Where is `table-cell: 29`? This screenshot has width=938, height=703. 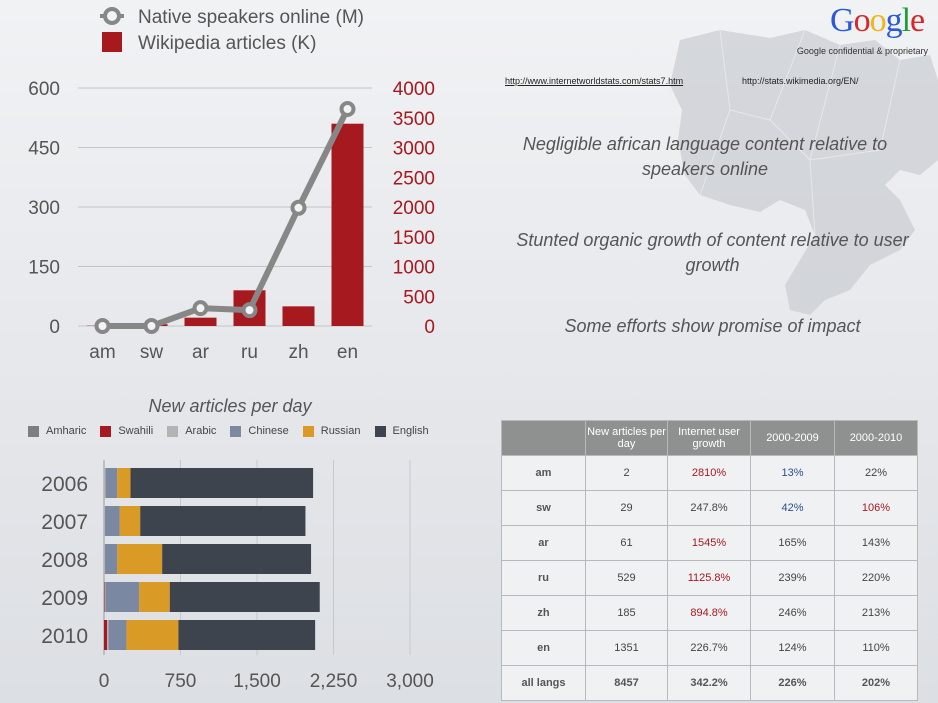
table-cell: 29 is located at coordinates (626, 508).